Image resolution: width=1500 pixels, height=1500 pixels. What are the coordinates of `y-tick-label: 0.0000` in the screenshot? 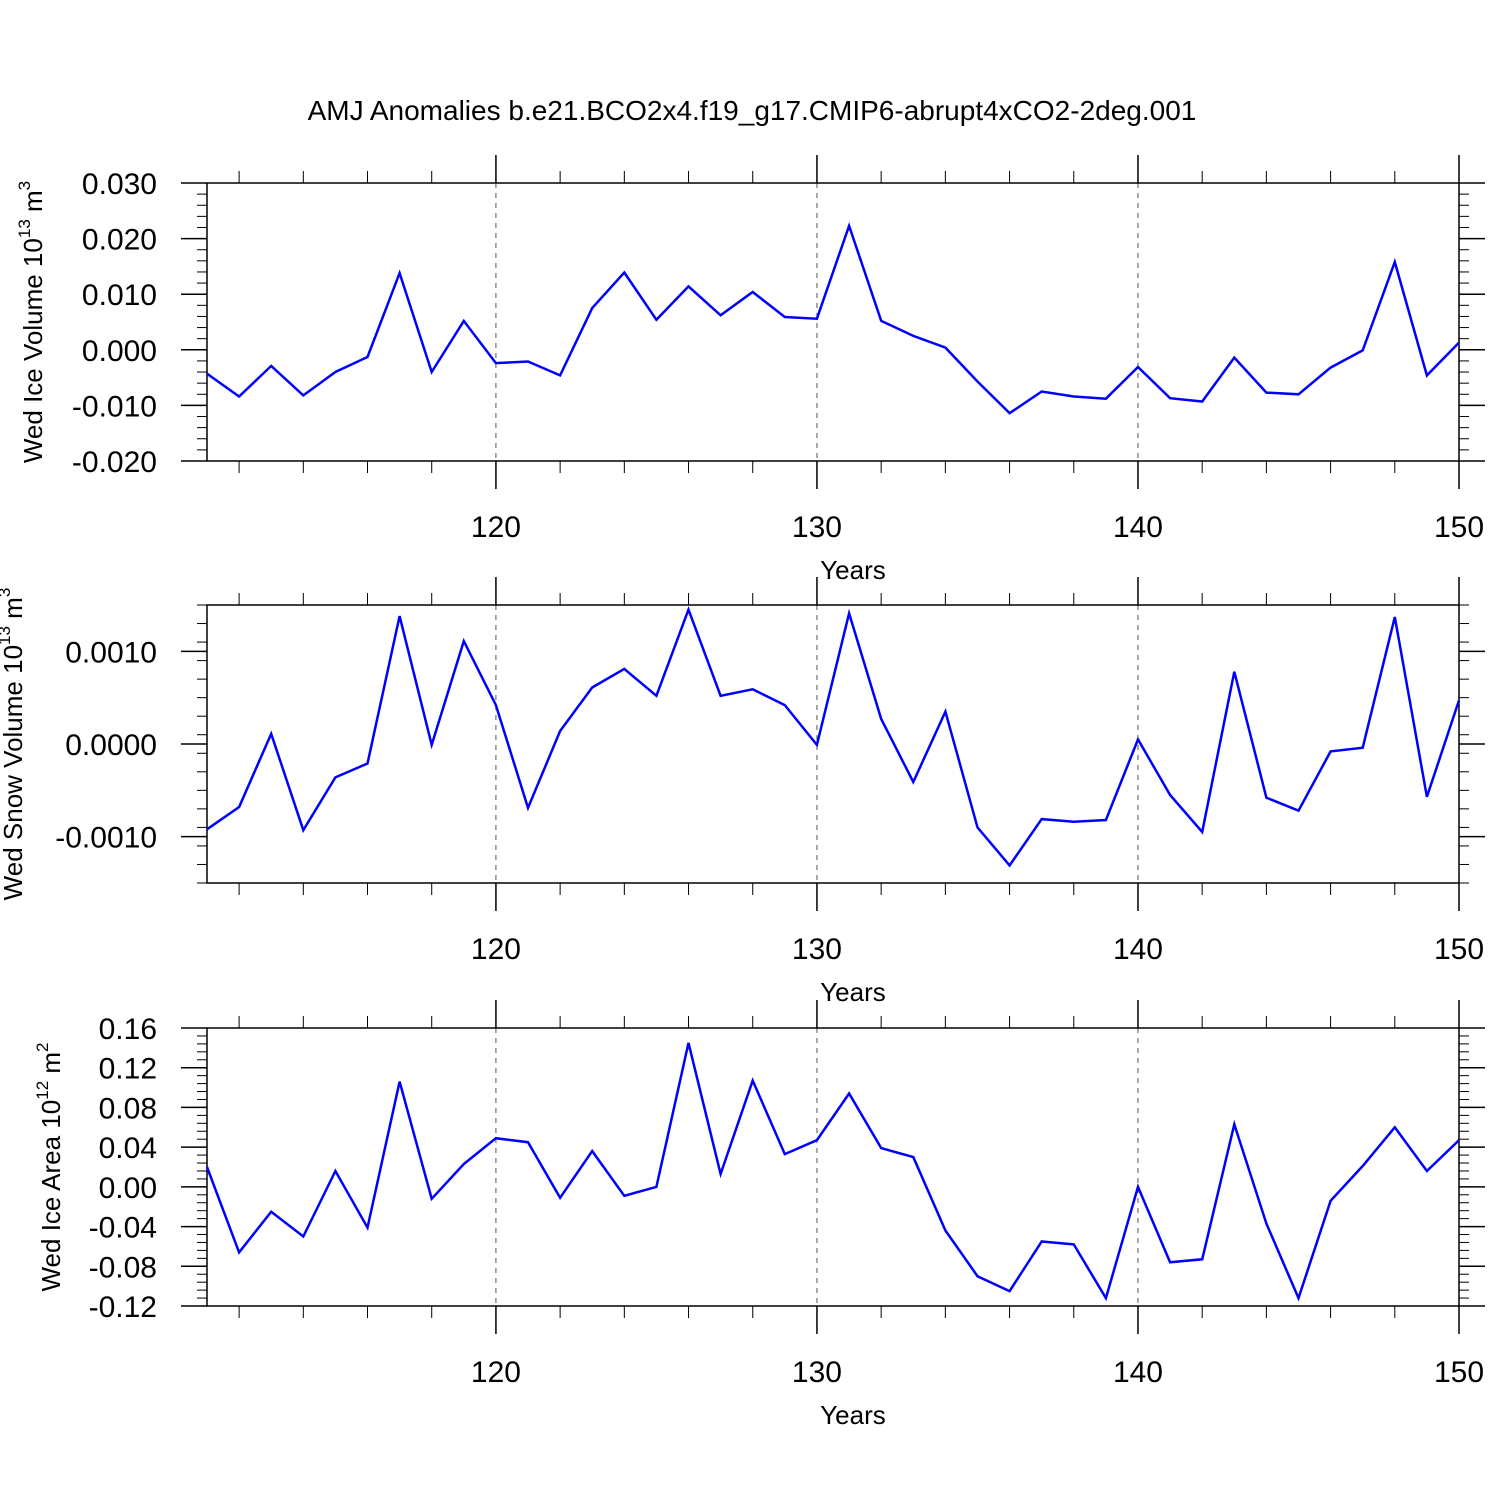 It's located at (111, 745).